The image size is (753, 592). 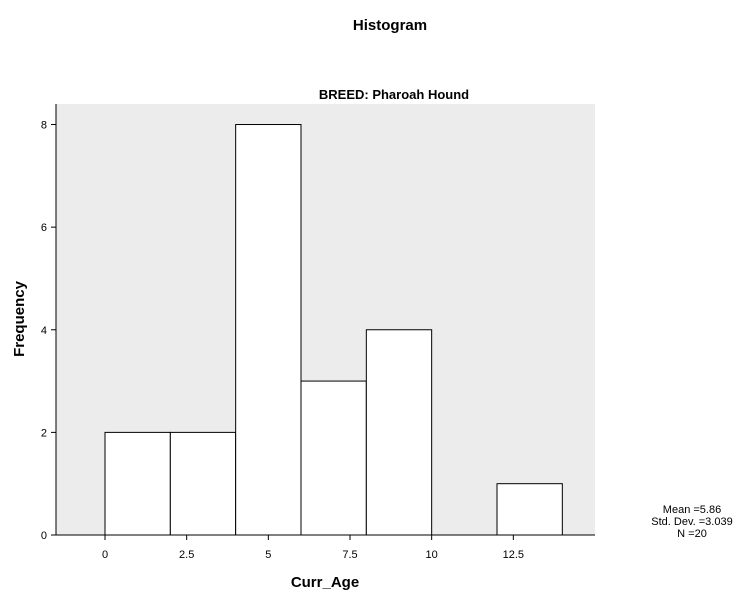 I want to click on y-tick-label: 4, so click(x=44, y=331).